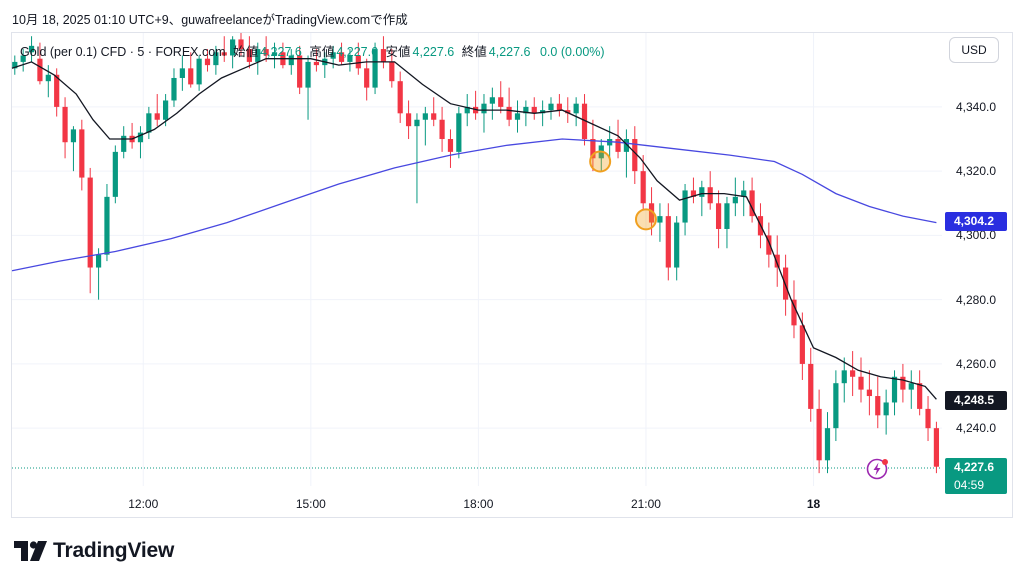 This screenshot has height=586, width=1024. What do you see at coordinates (94, 551) in the screenshot?
I see `brand-logo: TradingView` at bounding box center [94, 551].